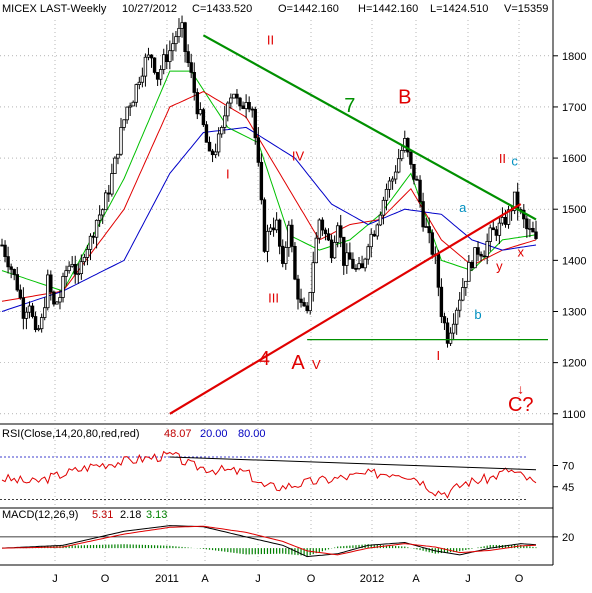 This screenshot has width=592, height=593. Describe the element at coordinates (228, 174) in the screenshot. I see `wave-label: I` at that location.